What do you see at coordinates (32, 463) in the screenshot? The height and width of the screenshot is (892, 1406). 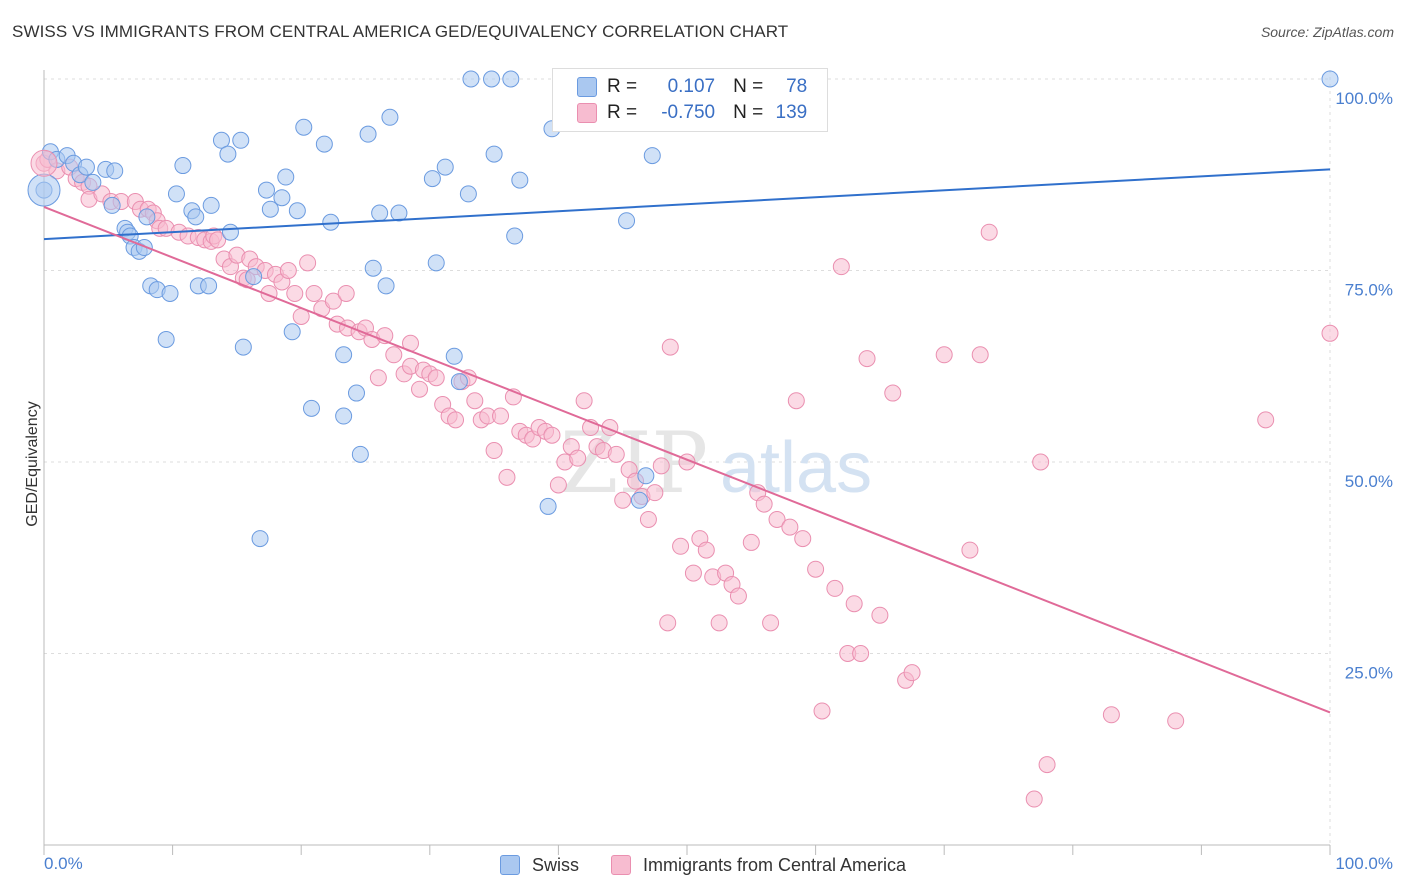 I see `y-axis-label: GED/Equivalency` at bounding box center [32, 463].